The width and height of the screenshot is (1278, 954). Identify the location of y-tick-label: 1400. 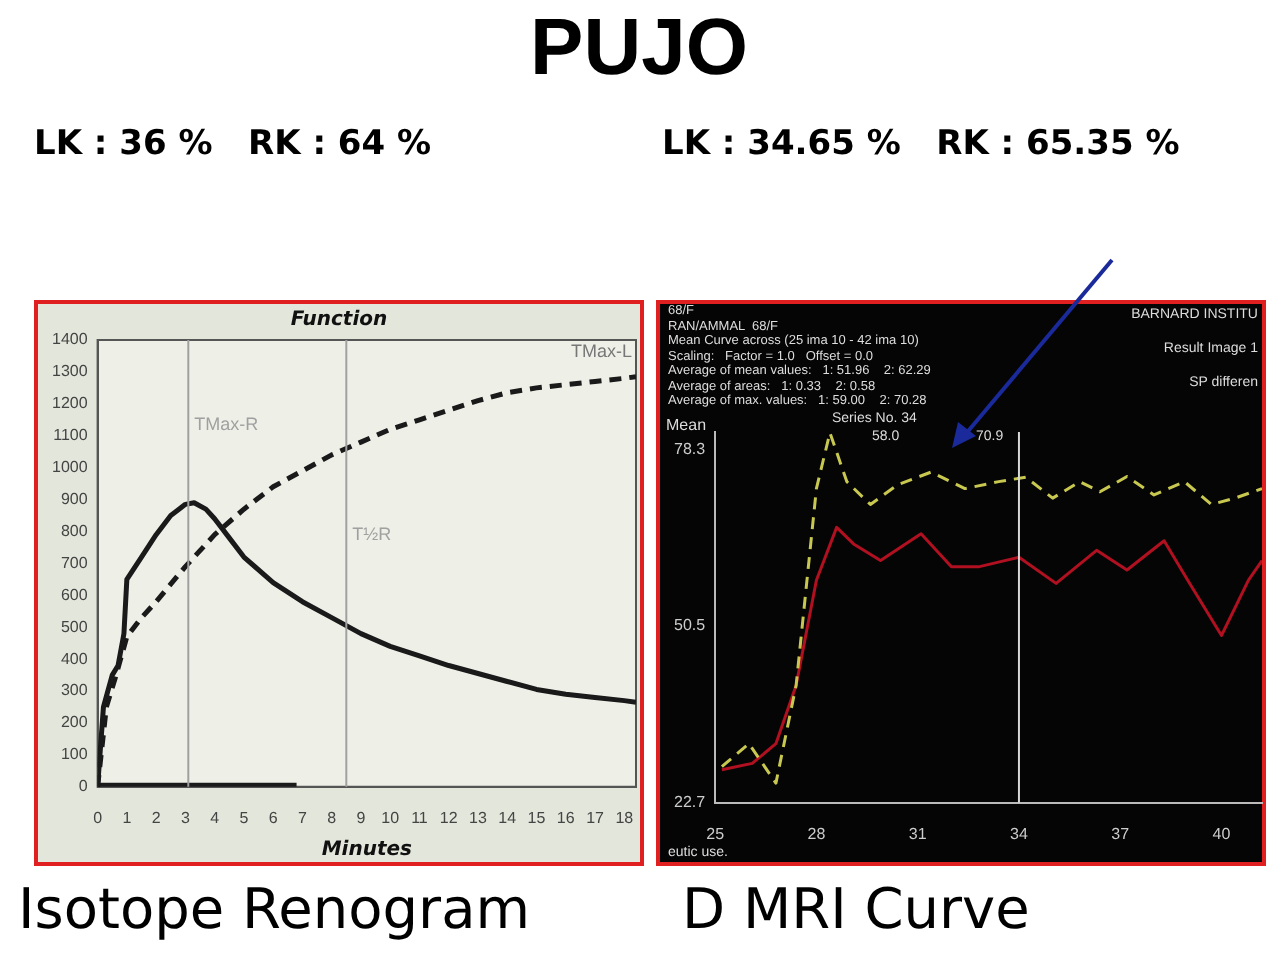
(70, 339).